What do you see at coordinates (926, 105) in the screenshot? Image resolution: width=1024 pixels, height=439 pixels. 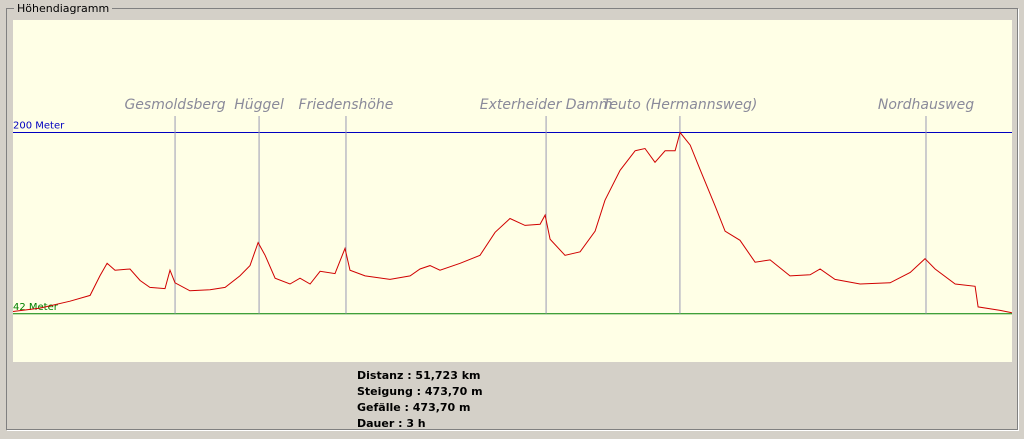 I see `waypoint-label: Nordhausweg` at bounding box center [926, 105].